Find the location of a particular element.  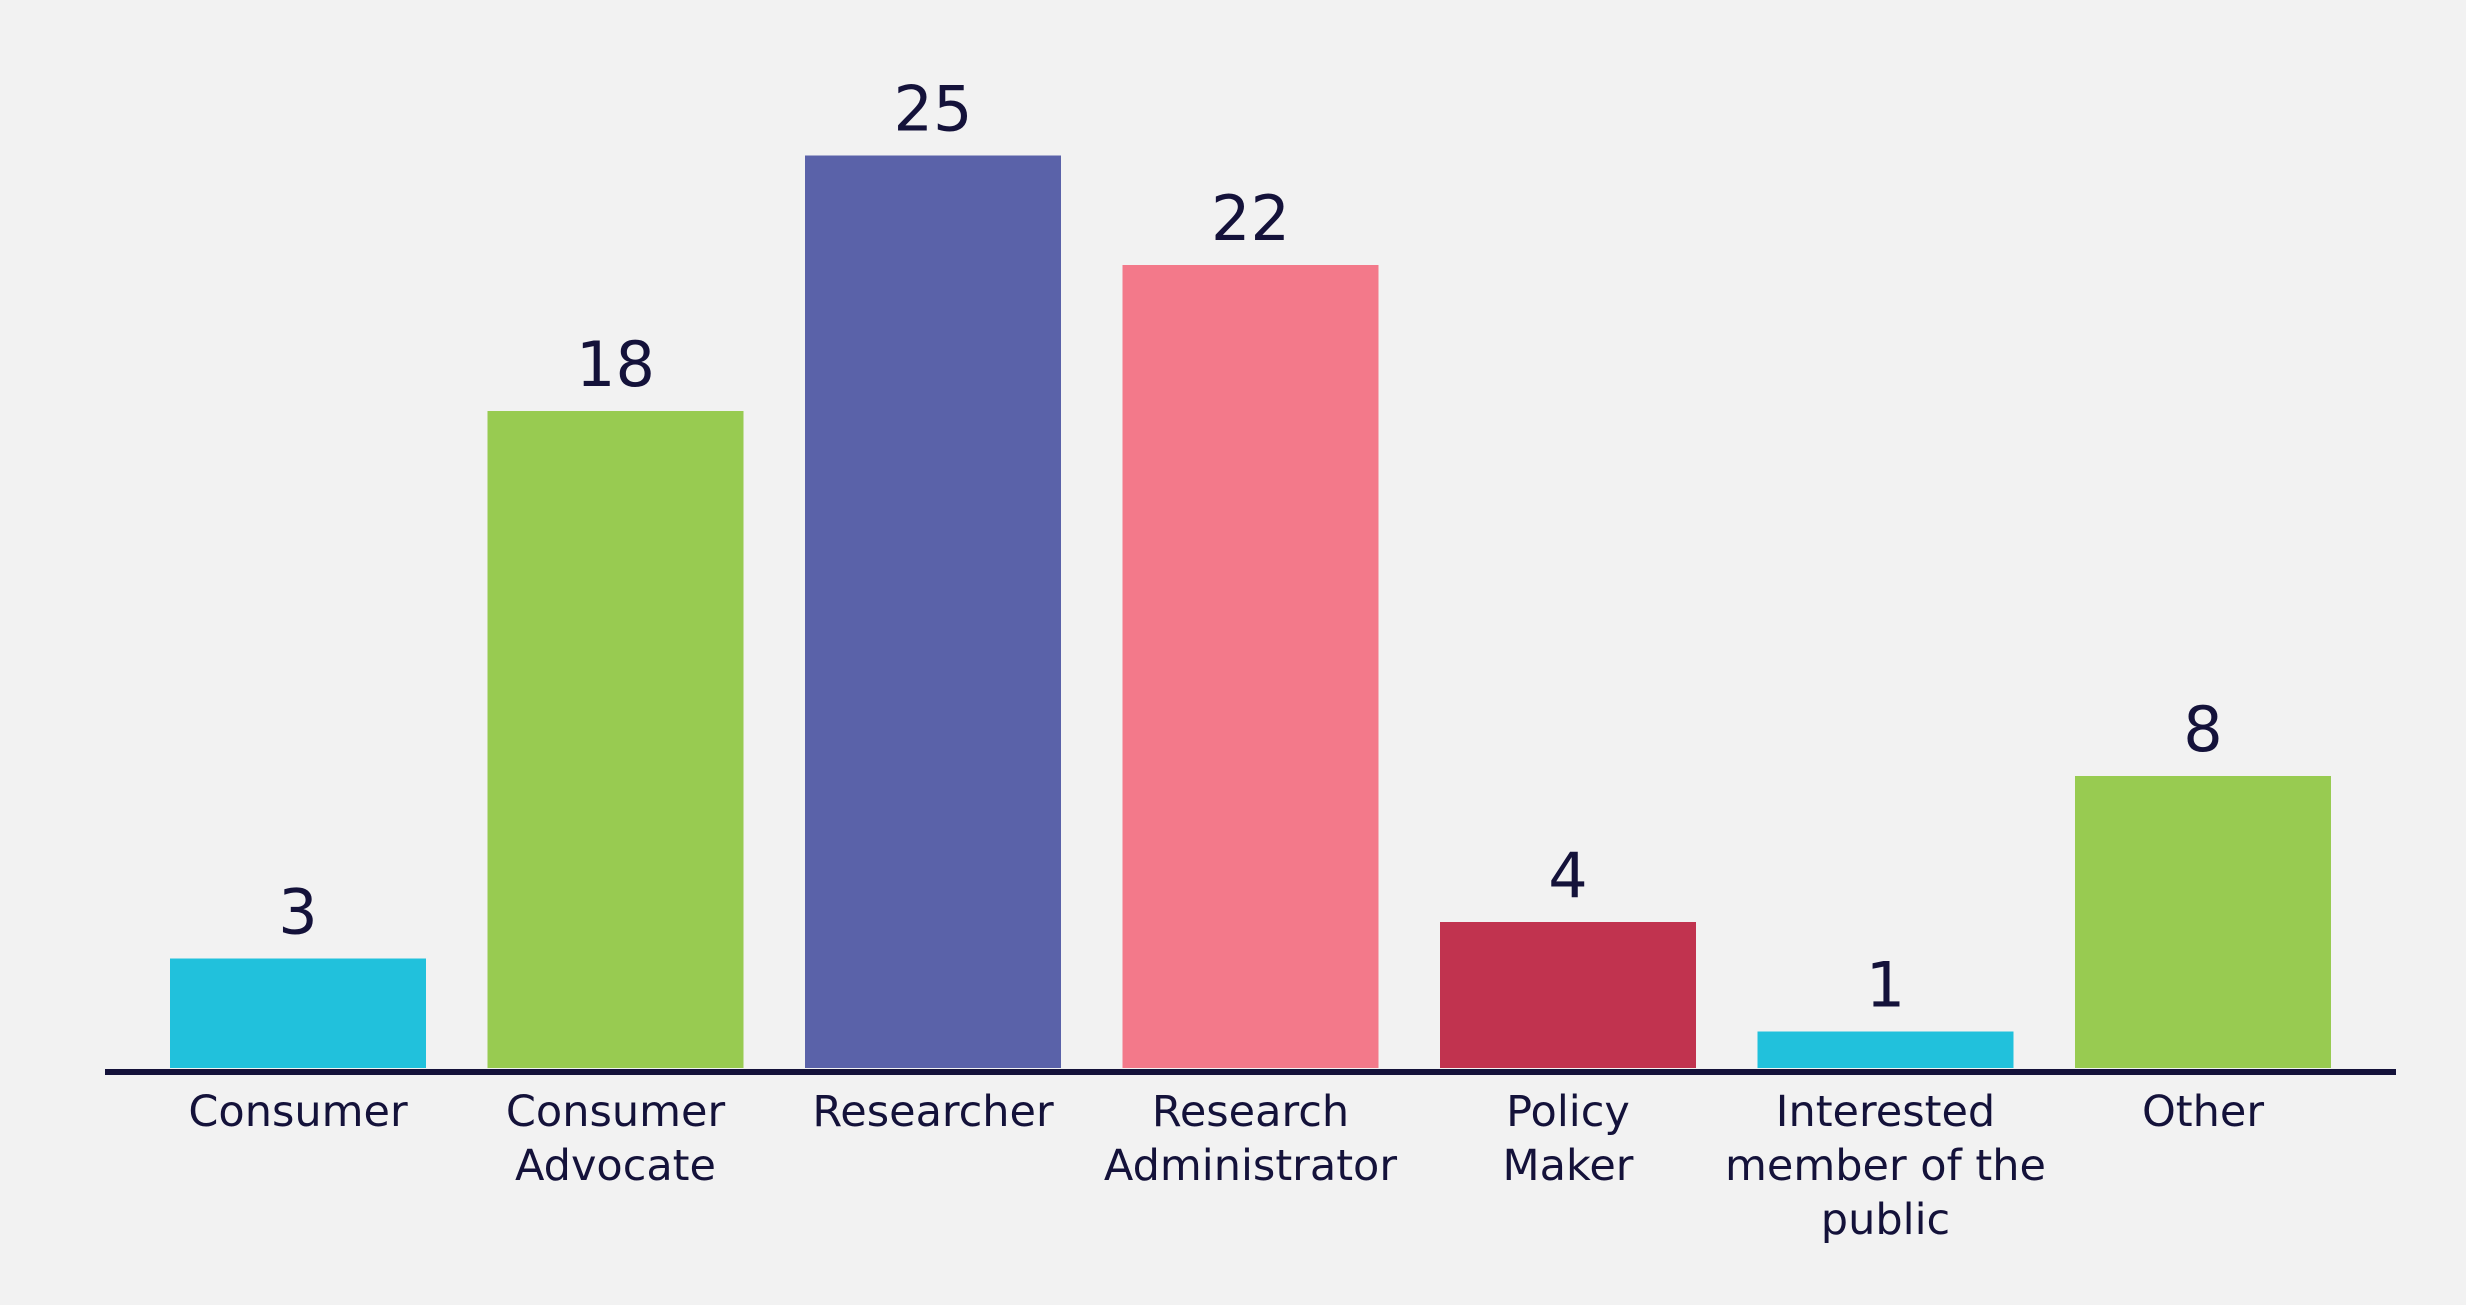

category-label-line: Other is located at coordinates (2203, 1112).